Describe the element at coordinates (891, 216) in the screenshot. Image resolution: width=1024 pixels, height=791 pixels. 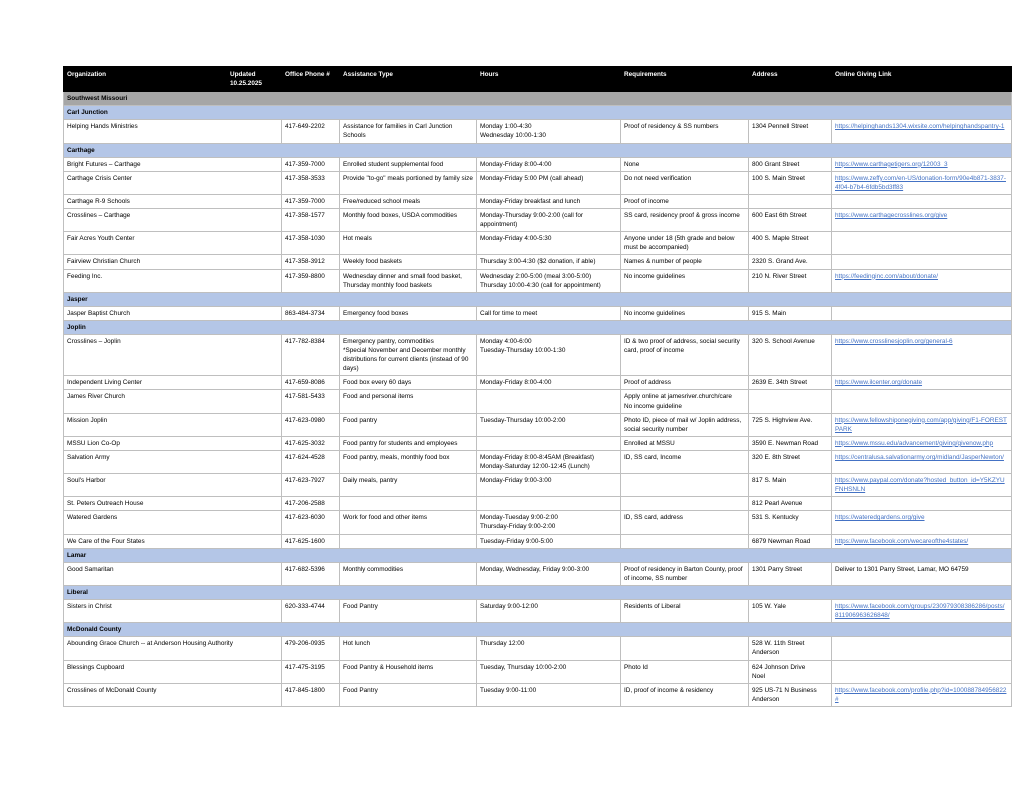
I see `online-giving-link: https://www.carthagecrosslines.org/give` at that location.